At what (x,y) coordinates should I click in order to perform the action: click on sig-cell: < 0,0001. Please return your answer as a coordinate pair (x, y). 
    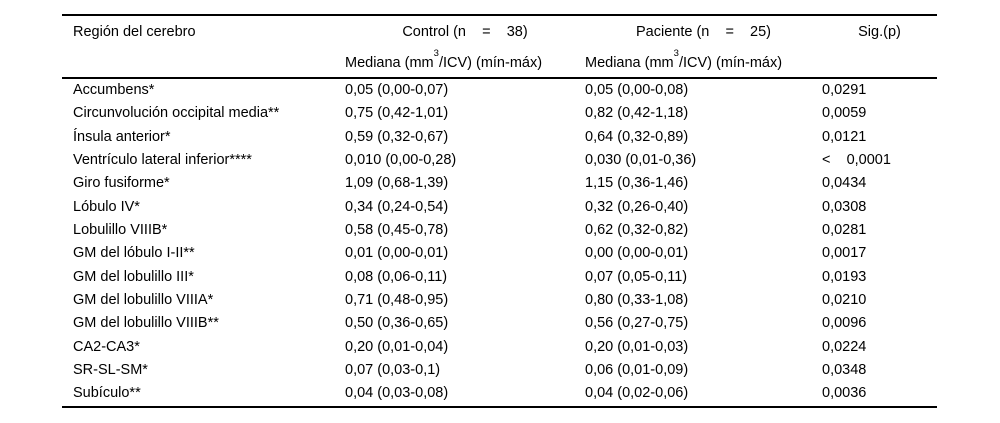
    Looking at the image, I should click on (856, 160).